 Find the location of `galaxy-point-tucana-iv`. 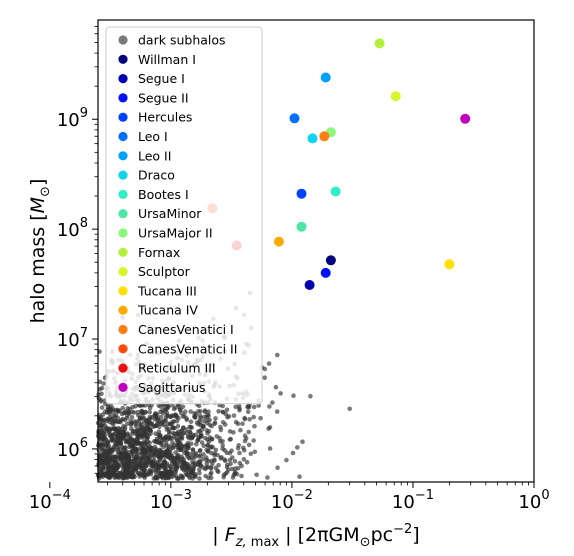

galaxy-point-tucana-iv is located at coordinates (278, 241).